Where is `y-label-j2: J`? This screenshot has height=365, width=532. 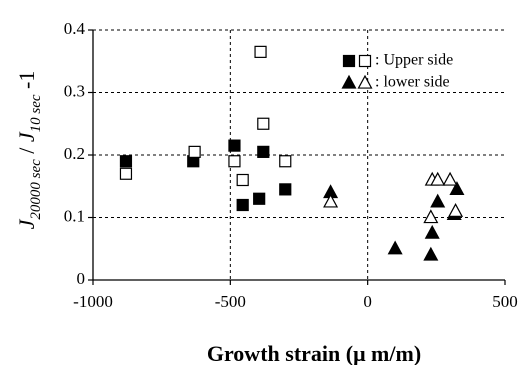
y-label-j2: J is located at coordinates (26, 136).